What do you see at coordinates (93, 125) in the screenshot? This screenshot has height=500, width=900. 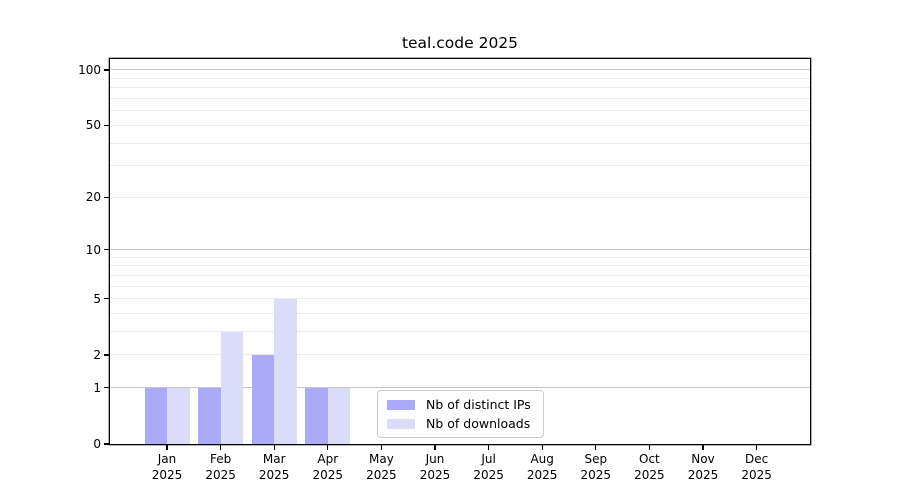 I see `y-tick-label: 50` at bounding box center [93, 125].